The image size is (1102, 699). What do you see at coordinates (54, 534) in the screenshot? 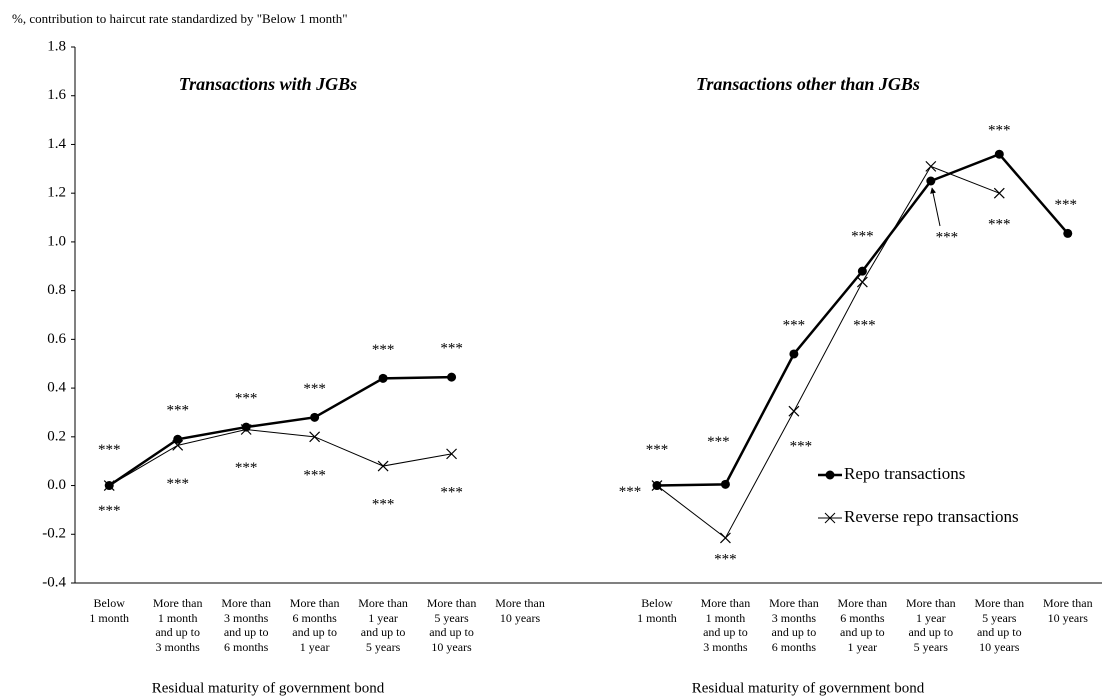
I see `y-tick-label: -0.2` at bounding box center [54, 534].